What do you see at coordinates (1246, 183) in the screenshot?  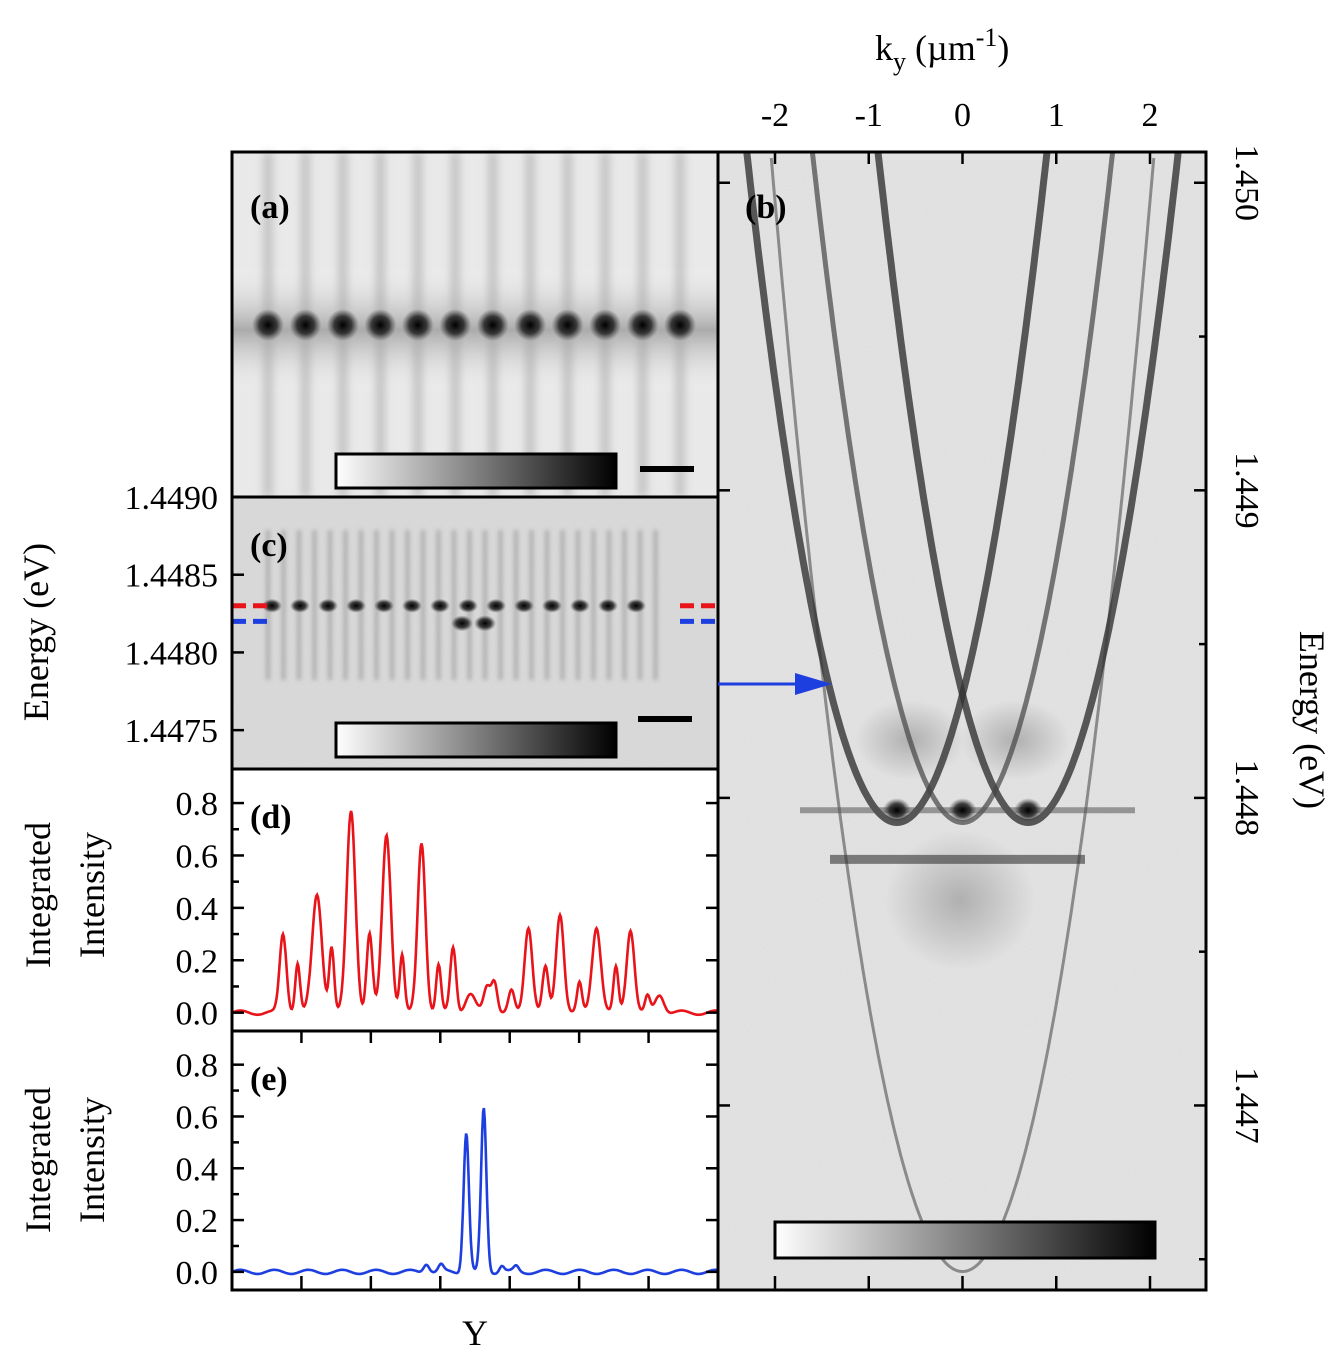 I see `b-ytick-label: 1.450` at bounding box center [1246, 183].